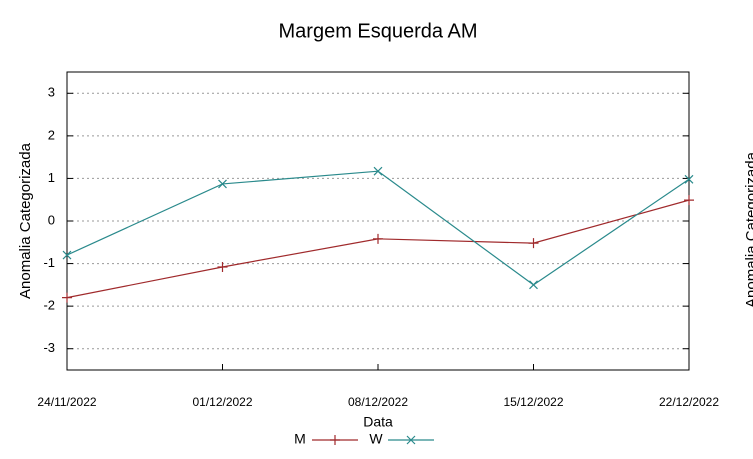 The image size is (753, 459). Describe the element at coordinates (300, 439) in the screenshot. I see `legend-label: M` at that location.